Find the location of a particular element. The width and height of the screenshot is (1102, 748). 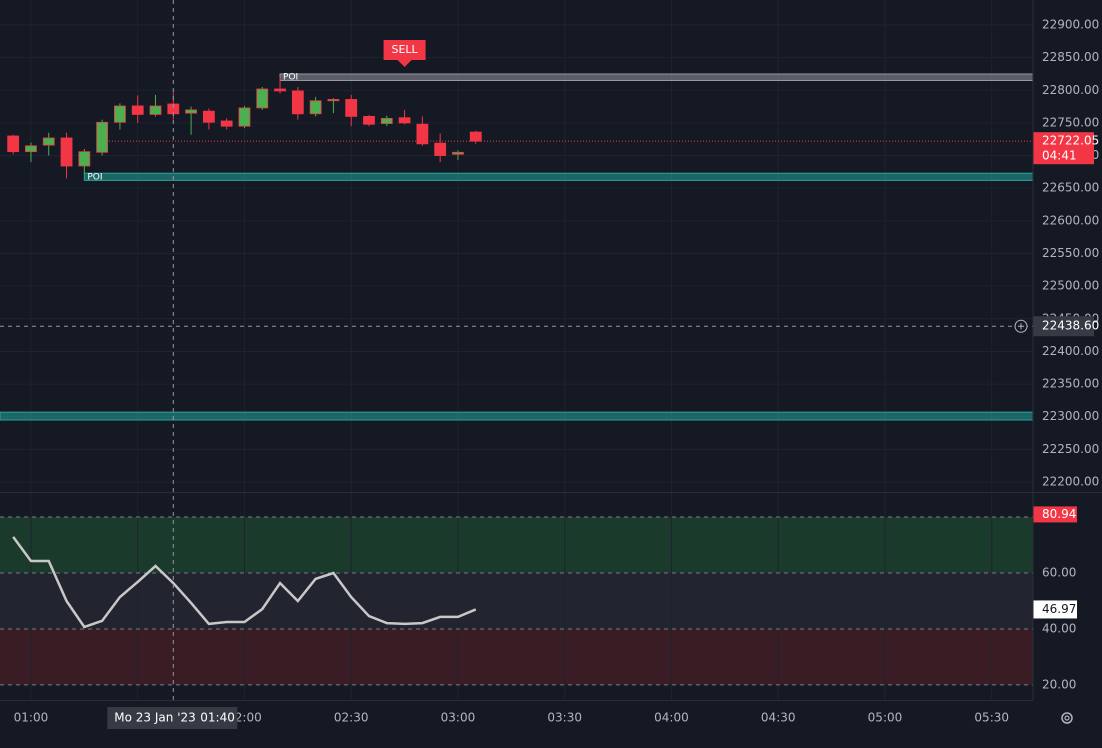

marker is located at coordinates (404, 54).